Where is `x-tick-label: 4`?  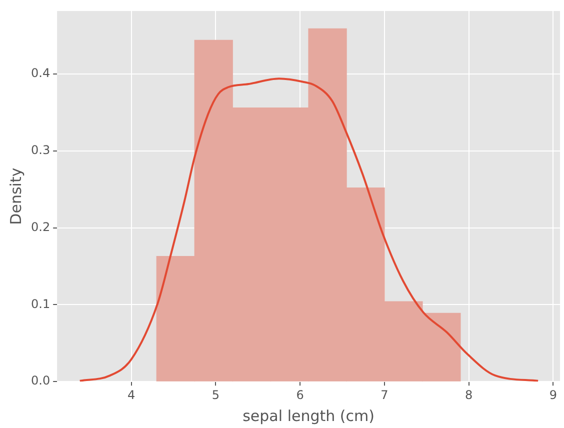
x-tick-label: 4 is located at coordinates (132, 395).